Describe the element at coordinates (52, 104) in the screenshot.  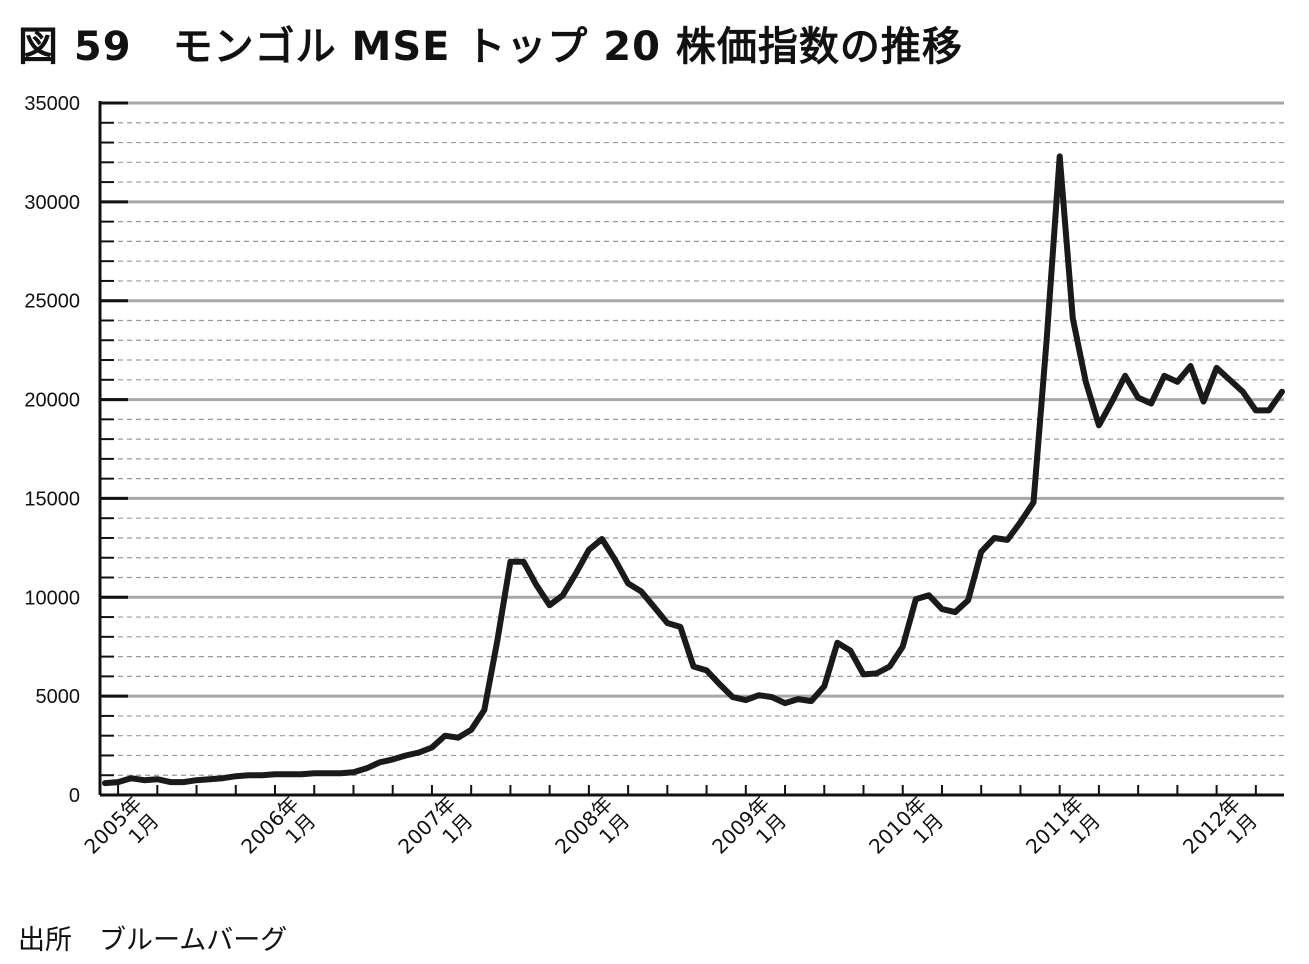
I see `y-tick-label: 35000` at that location.